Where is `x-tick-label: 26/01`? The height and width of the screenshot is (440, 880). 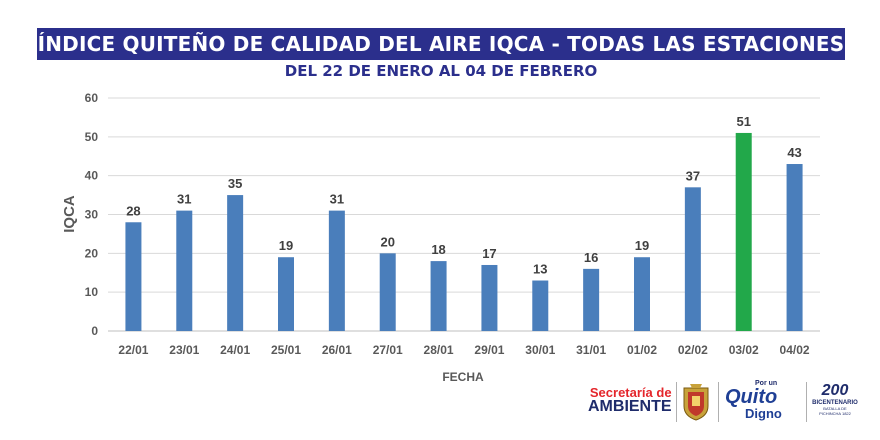
x-tick-label: 26/01 is located at coordinates (337, 350).